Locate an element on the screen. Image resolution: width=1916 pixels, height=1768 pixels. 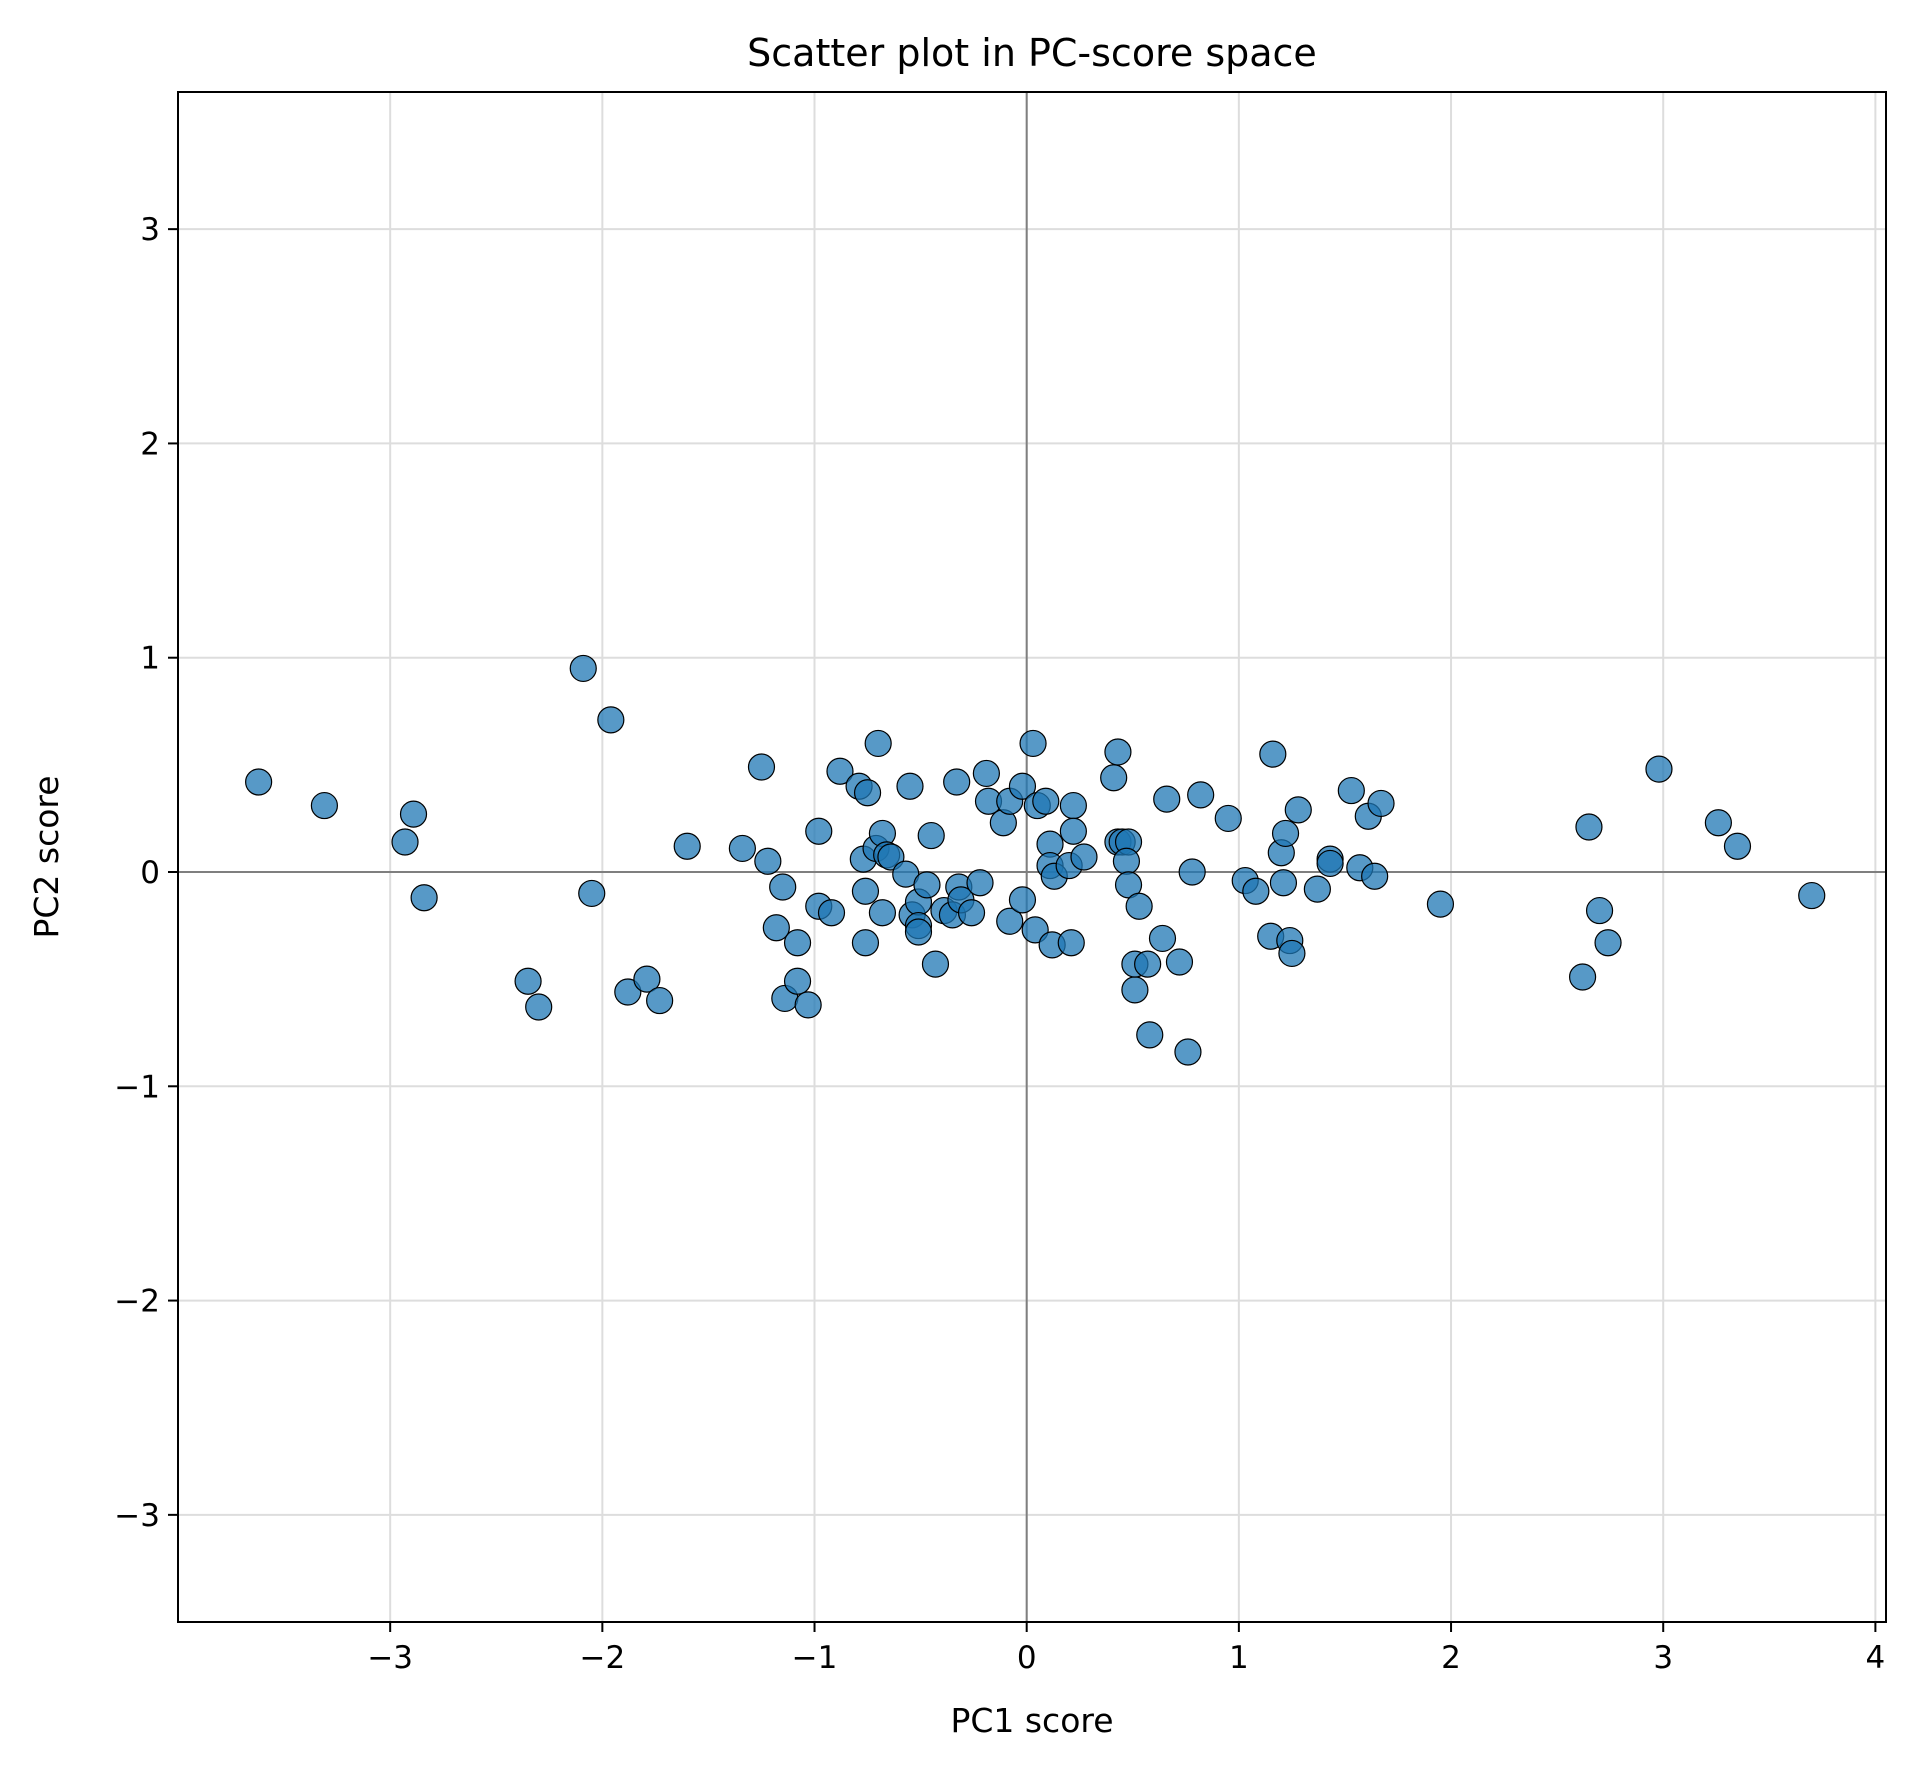
y-tick-label: −3 is located at coordinates (137, 1516).